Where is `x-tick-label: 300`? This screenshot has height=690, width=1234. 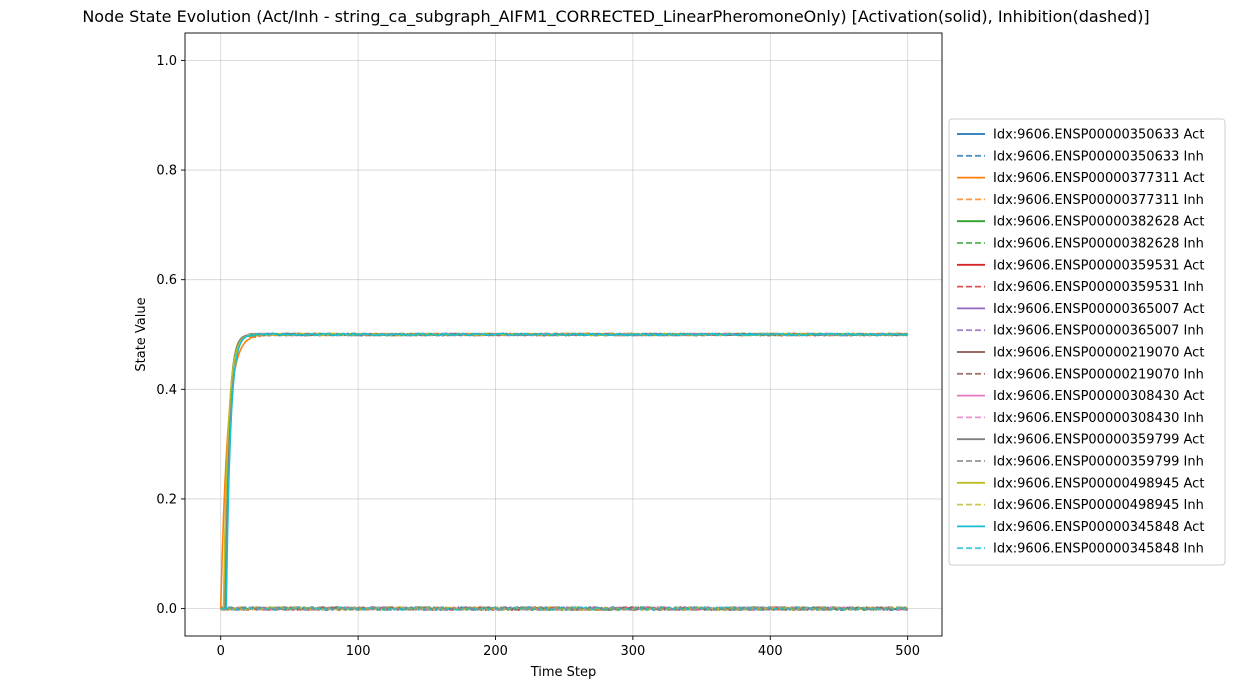 x-tick-label: 300 is located at coordinates (632, 651).